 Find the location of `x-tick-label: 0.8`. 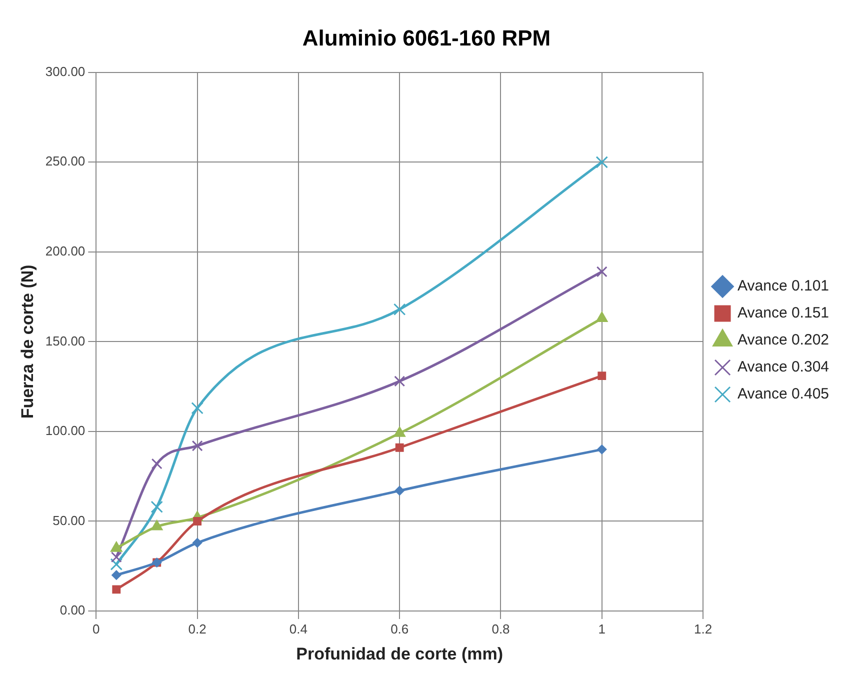

x-tick-label: 0.8 is located at coordinates (501, 628).